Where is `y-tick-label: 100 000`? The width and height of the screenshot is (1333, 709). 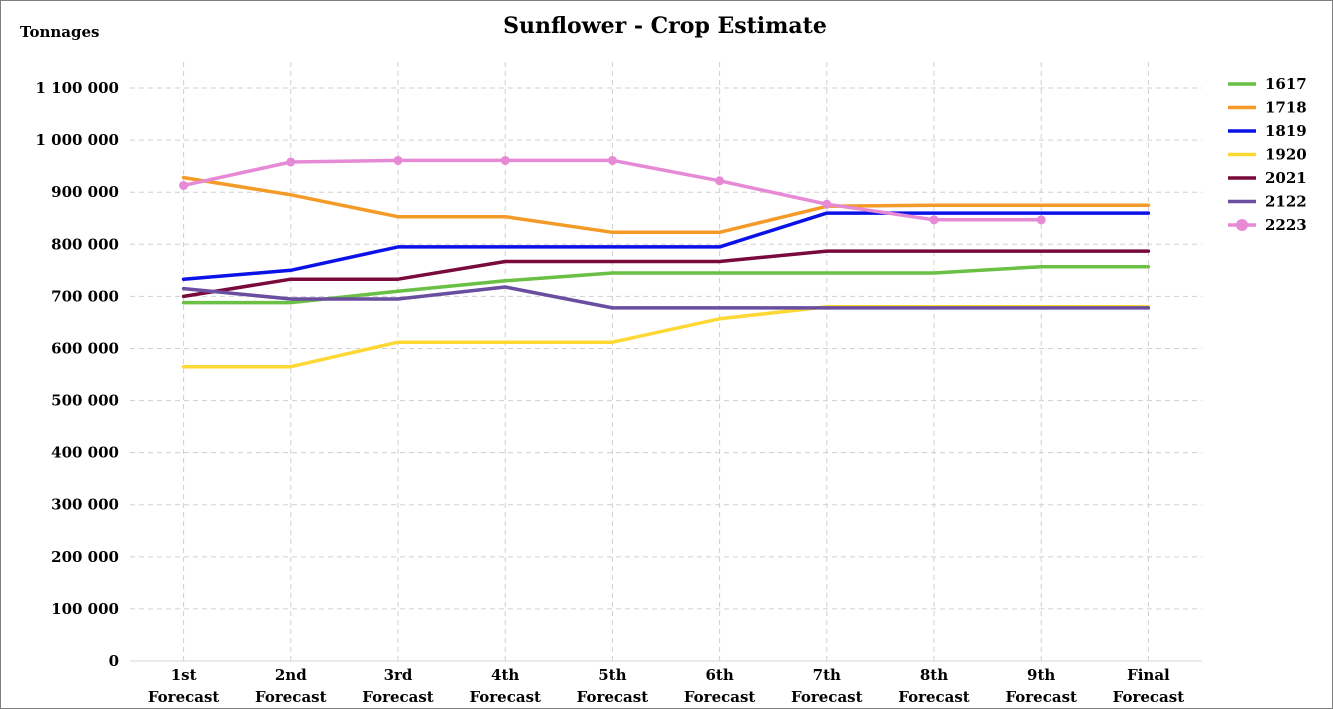
y-tick-label: 100 000 is located at coordinates (85, 609).